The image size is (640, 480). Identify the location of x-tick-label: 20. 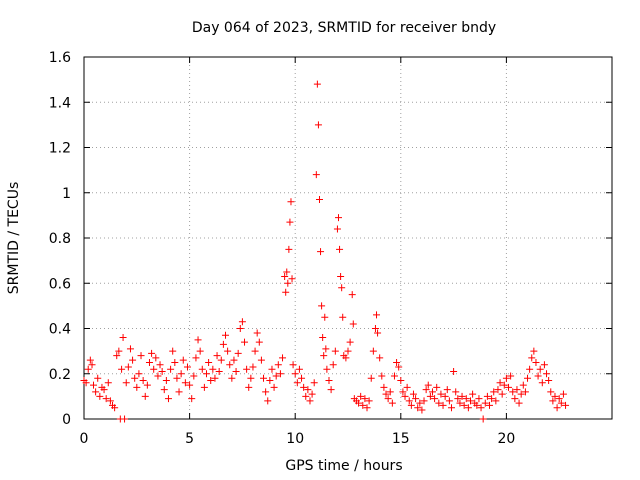
(506, 439).